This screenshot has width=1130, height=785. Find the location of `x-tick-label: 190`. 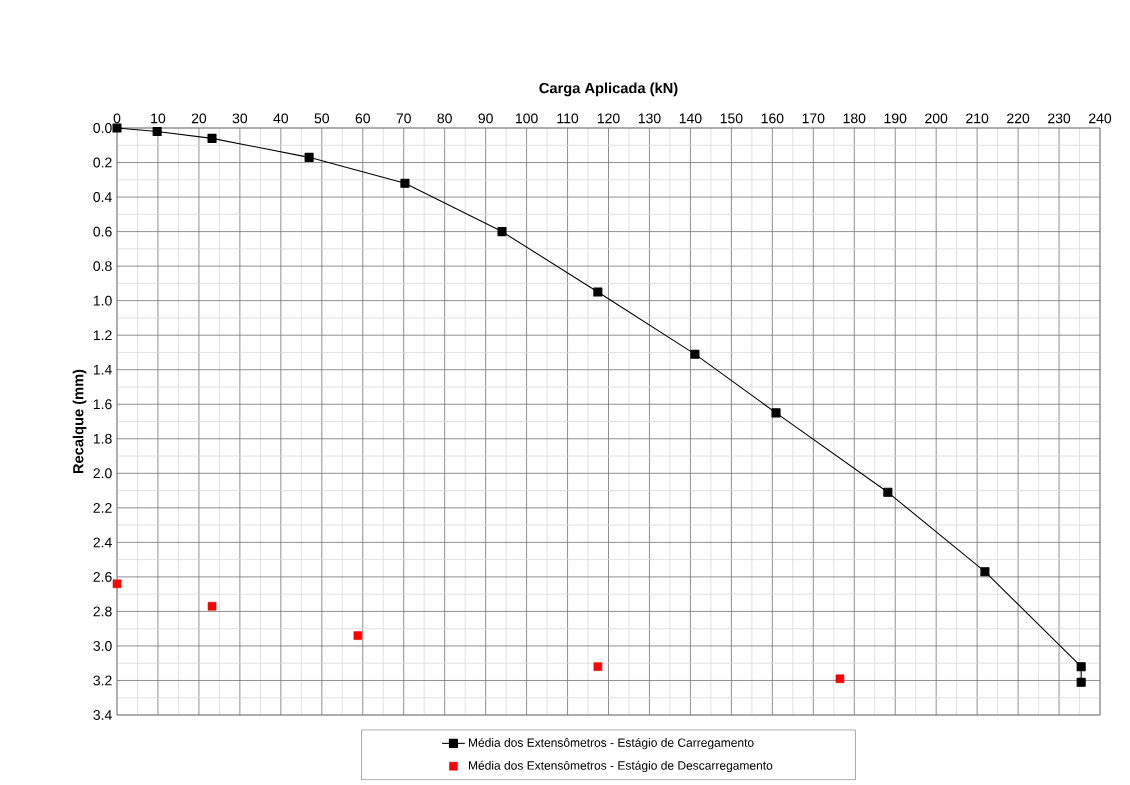

x-tick-label: 190 is located at coordinates (895, 118).